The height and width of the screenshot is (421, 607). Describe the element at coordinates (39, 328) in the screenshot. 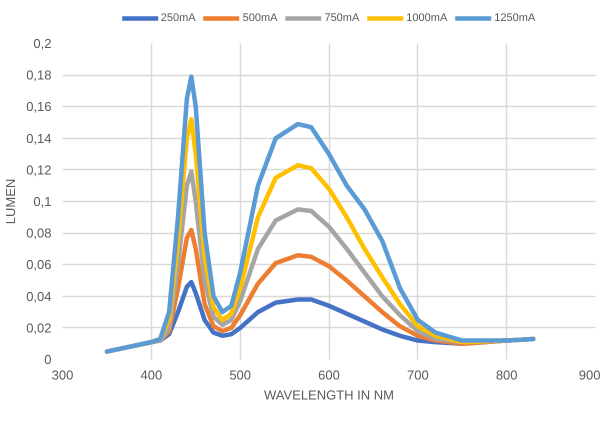

I see `y-tick-label: 0,02` at that location.